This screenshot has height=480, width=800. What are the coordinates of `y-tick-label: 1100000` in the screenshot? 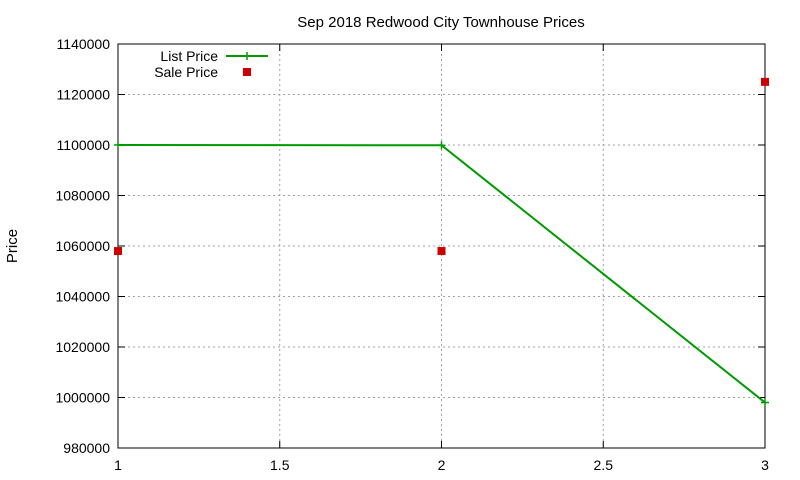 It's located at (84, 145).